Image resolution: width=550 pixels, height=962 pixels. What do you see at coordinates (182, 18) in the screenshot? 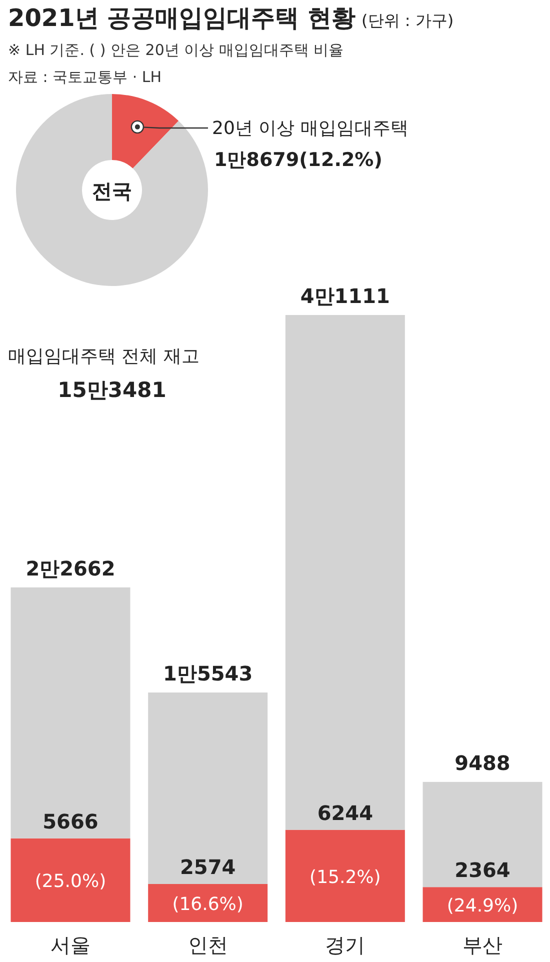
I see `chart-title: 2021년 공공매입임대주택 현황` at bounding box center [182, 18].